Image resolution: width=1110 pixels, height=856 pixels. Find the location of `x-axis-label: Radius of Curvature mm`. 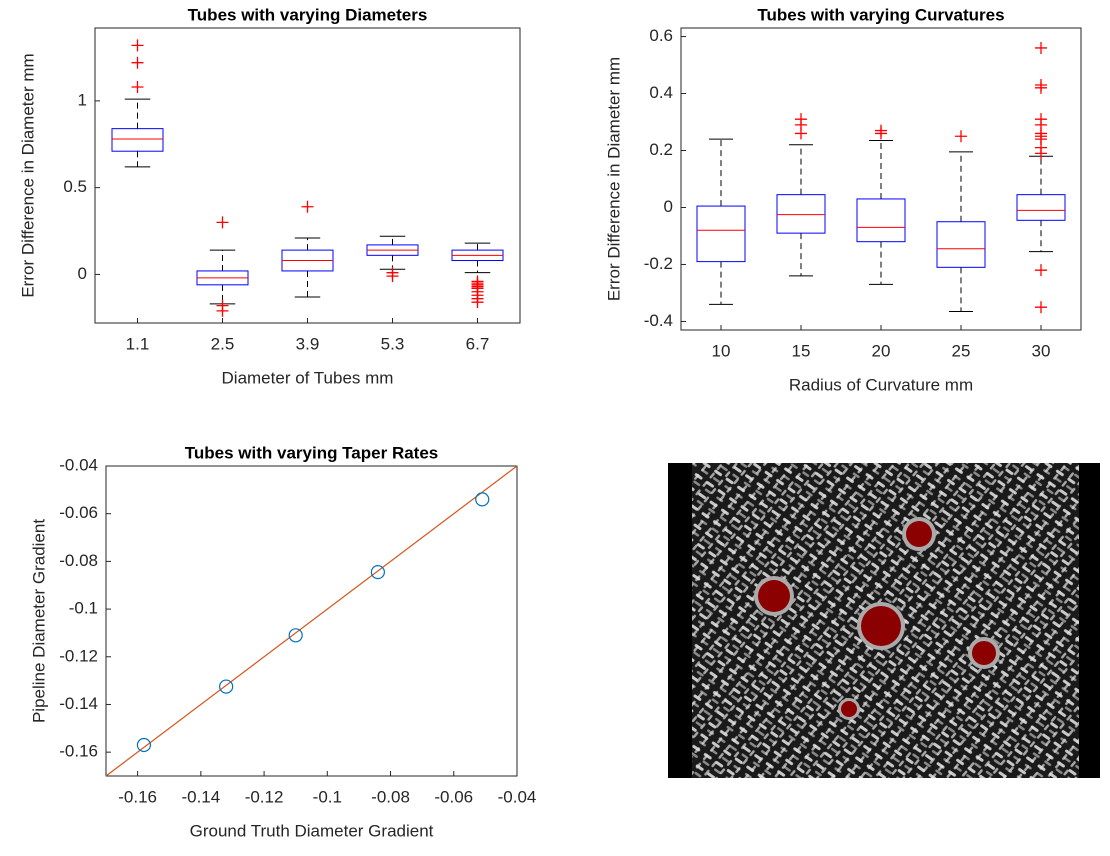

x-axis-label: Radius of Curvature mm is located at coordinates (881, 384).